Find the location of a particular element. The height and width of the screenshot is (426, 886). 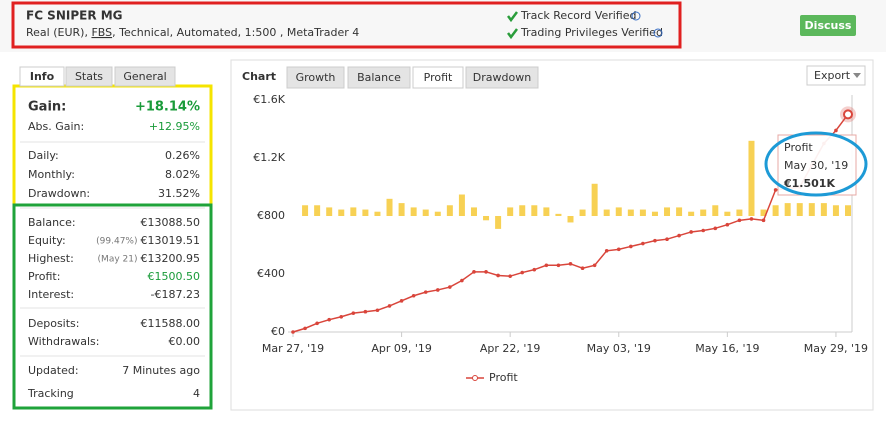

stat-value: +12.95% is located at coordinates (174, 126).